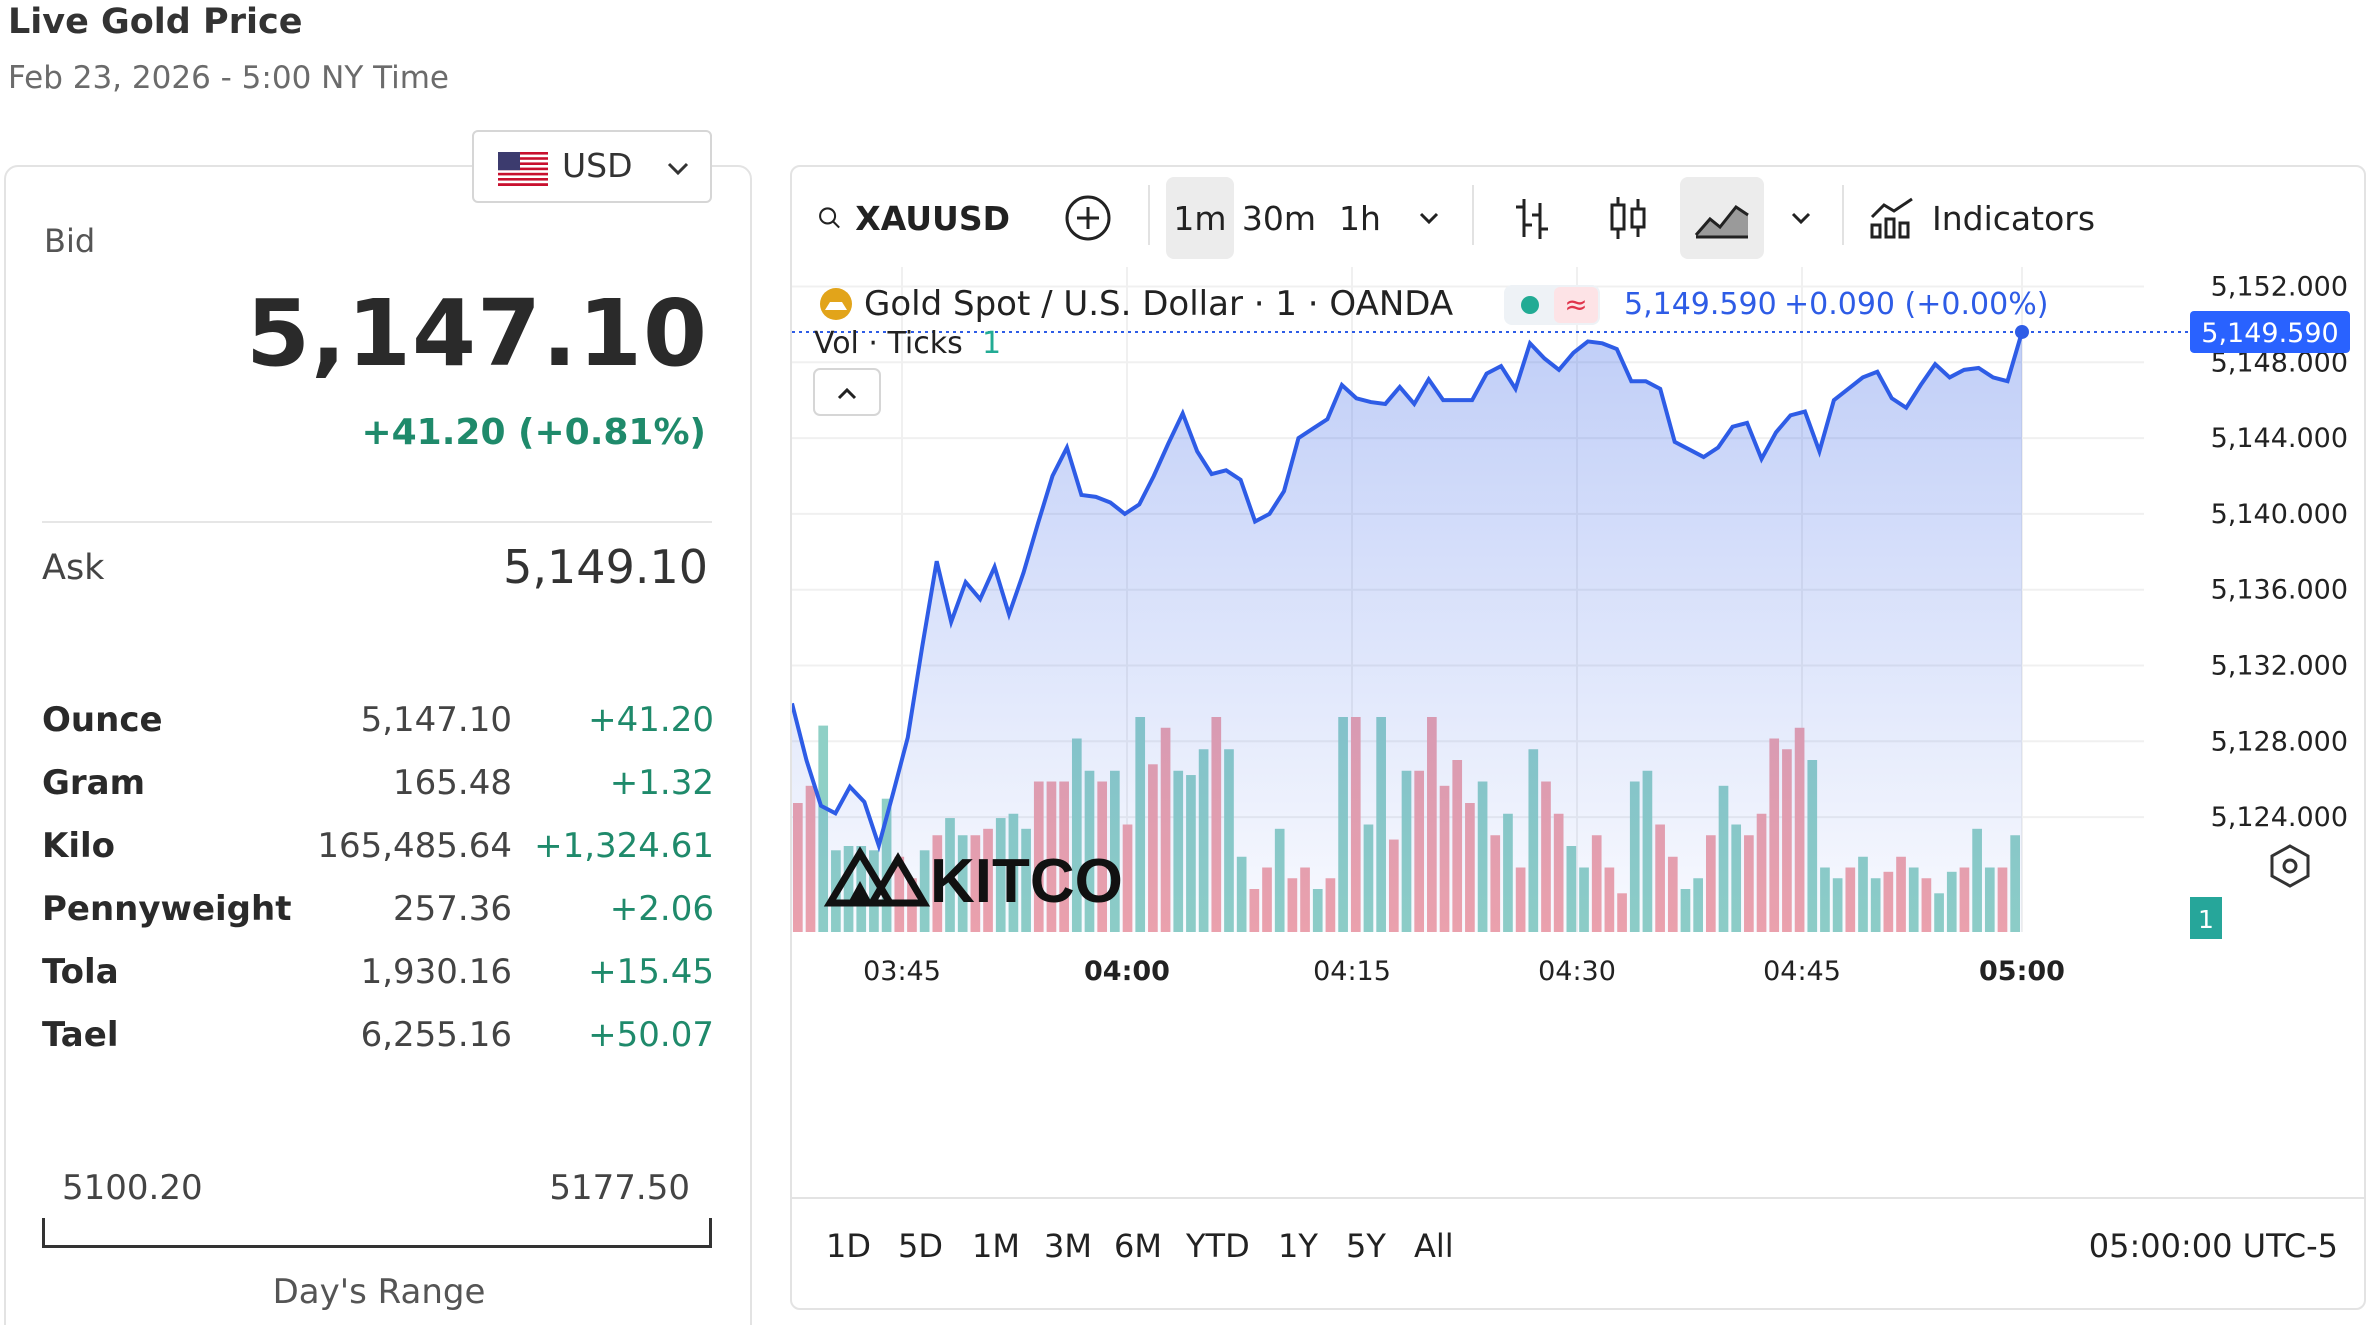 This screenshot has height=1325, width=2366. What do you see at coordinates (2290, 866) in the screenshot?
I see `chart-settings-icon` at bounding box center [2290, 866].